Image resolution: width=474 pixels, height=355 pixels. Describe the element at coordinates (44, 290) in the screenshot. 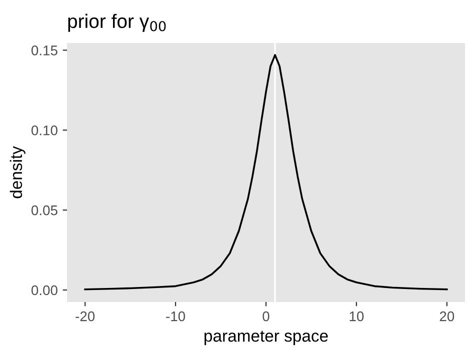

I see `y-tick-label: 0.00` at that location.